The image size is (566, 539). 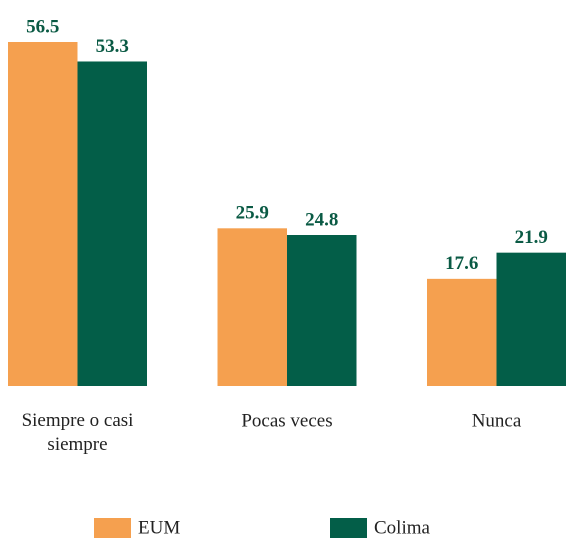 I want to click on value-label: 17.6, so click(x=461, y=263).